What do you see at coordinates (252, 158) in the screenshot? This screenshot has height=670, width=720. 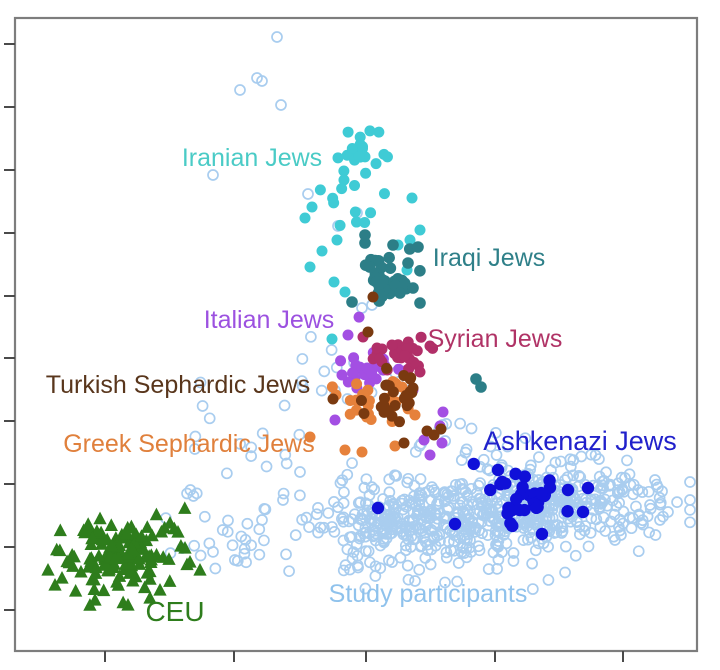 I see `label-iranian-jews: Iranian Jews` at bounding box center [252, 158].